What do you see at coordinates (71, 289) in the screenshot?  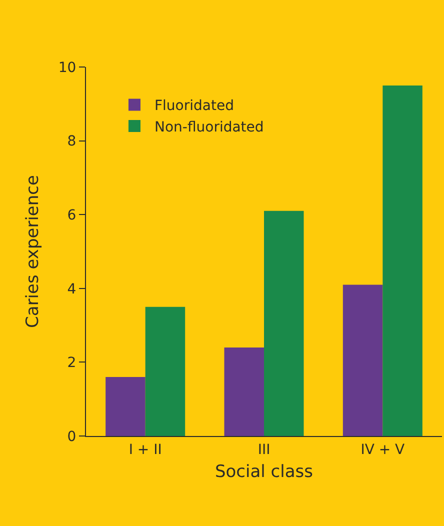 I see `y-tick-label: 4` at bounding box center [71, 289].